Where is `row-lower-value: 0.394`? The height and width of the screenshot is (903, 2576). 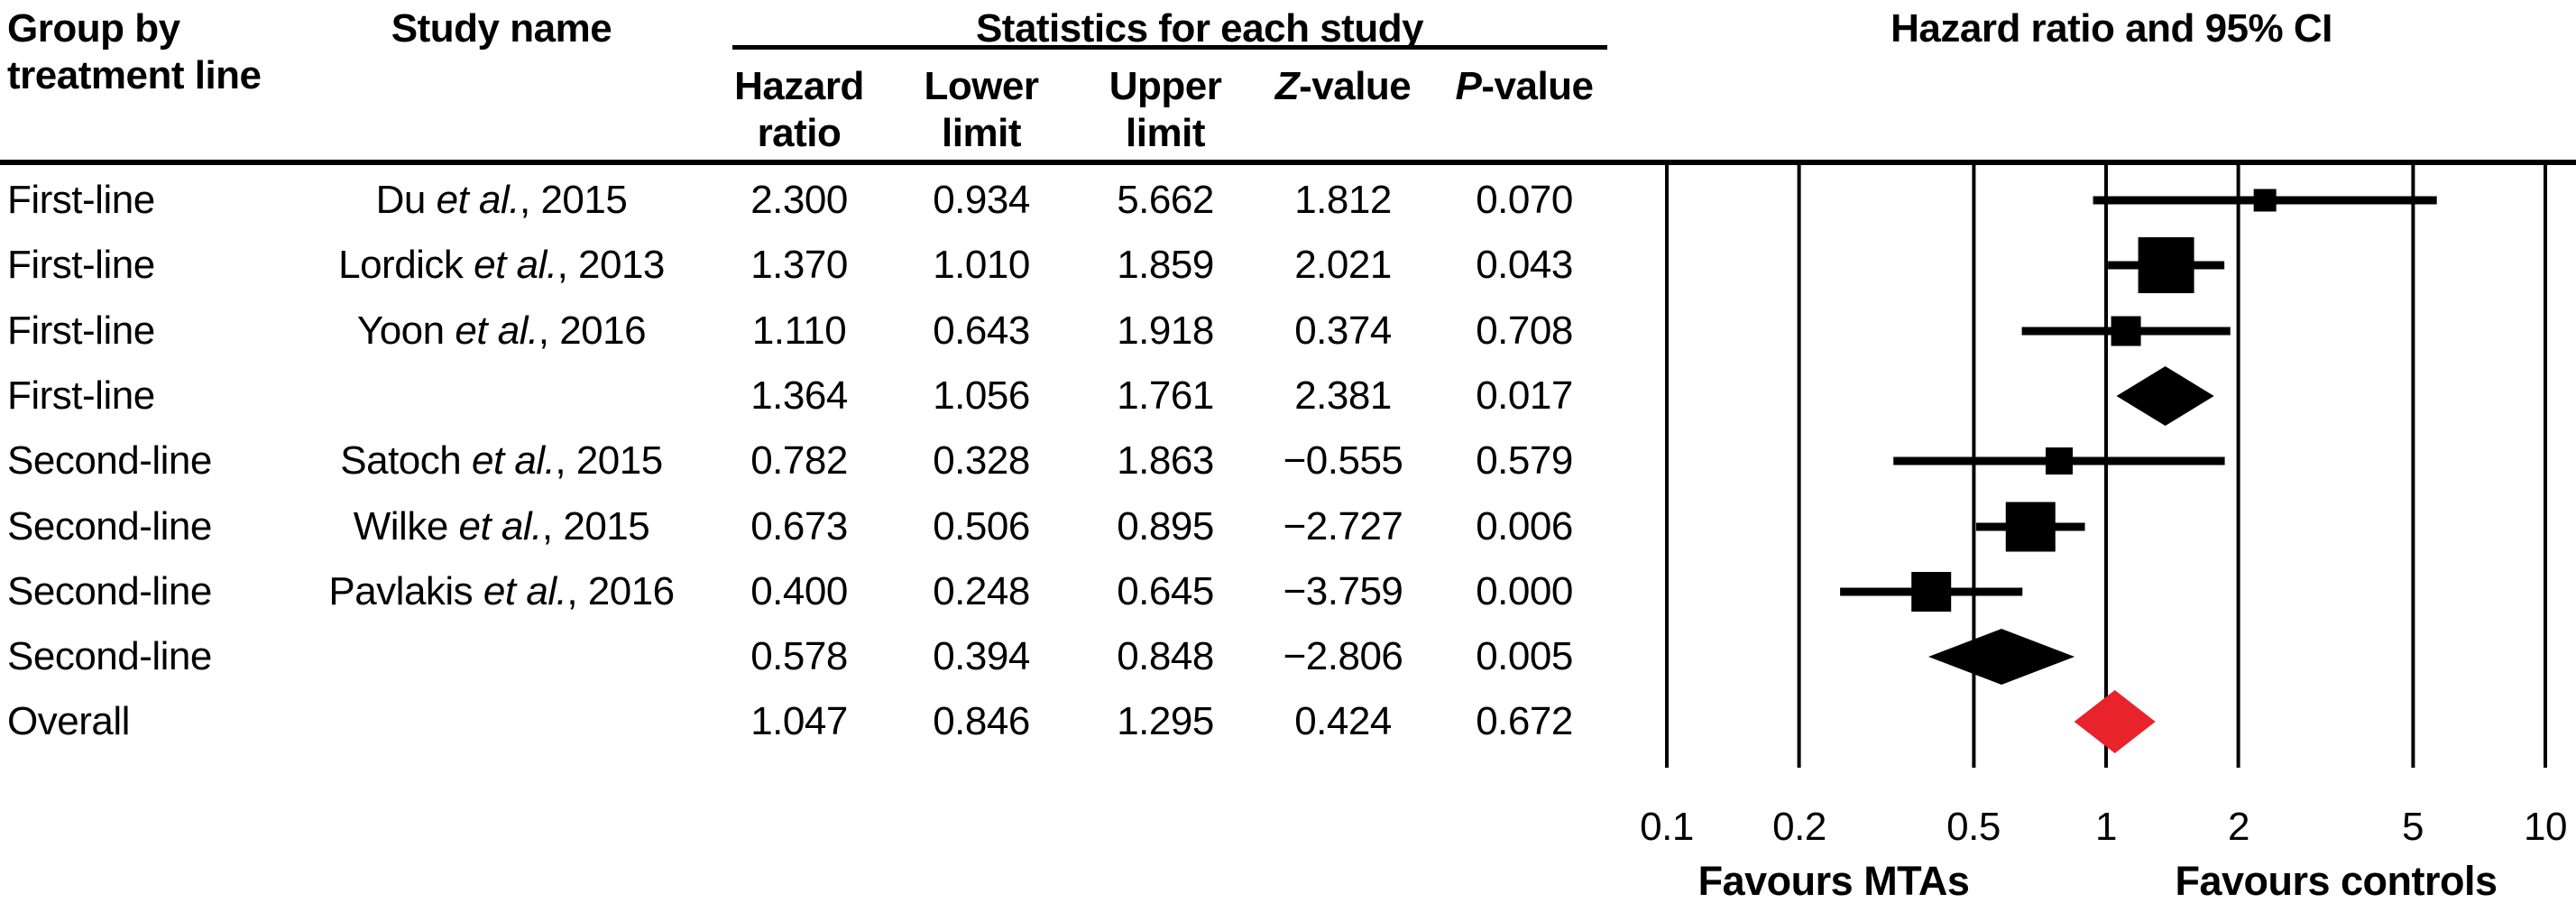 row-lower-value: 0.394 is located at coordinates (982, 656).